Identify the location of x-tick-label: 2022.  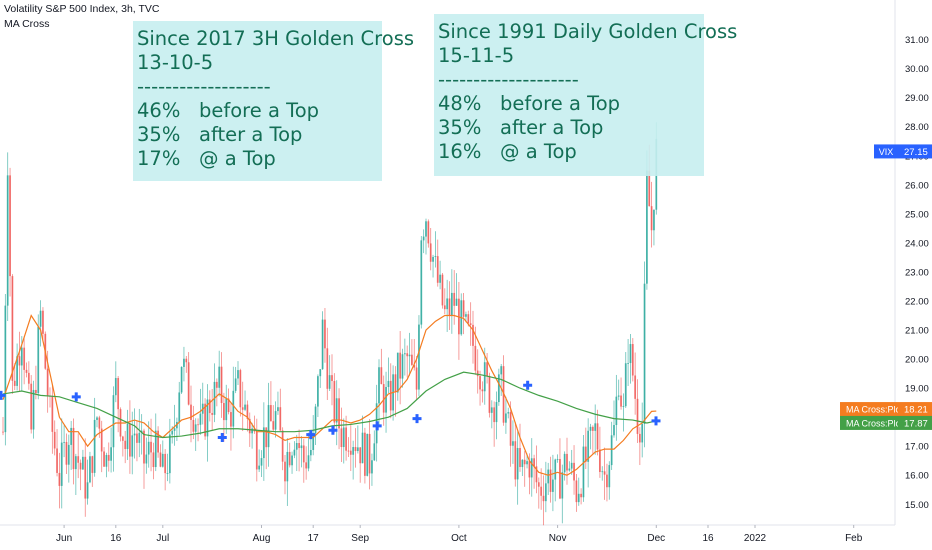
(755, 538).